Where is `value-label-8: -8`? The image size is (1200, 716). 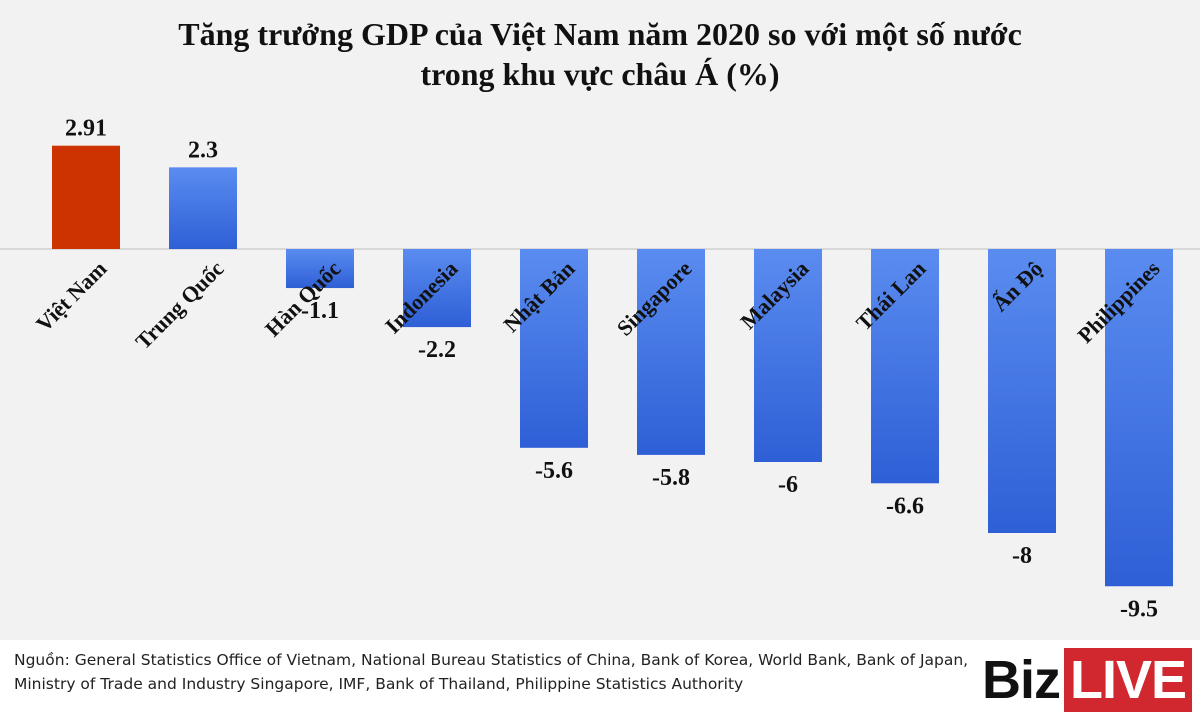 value-label-8: -8 is located at coordinates (1022, 556).